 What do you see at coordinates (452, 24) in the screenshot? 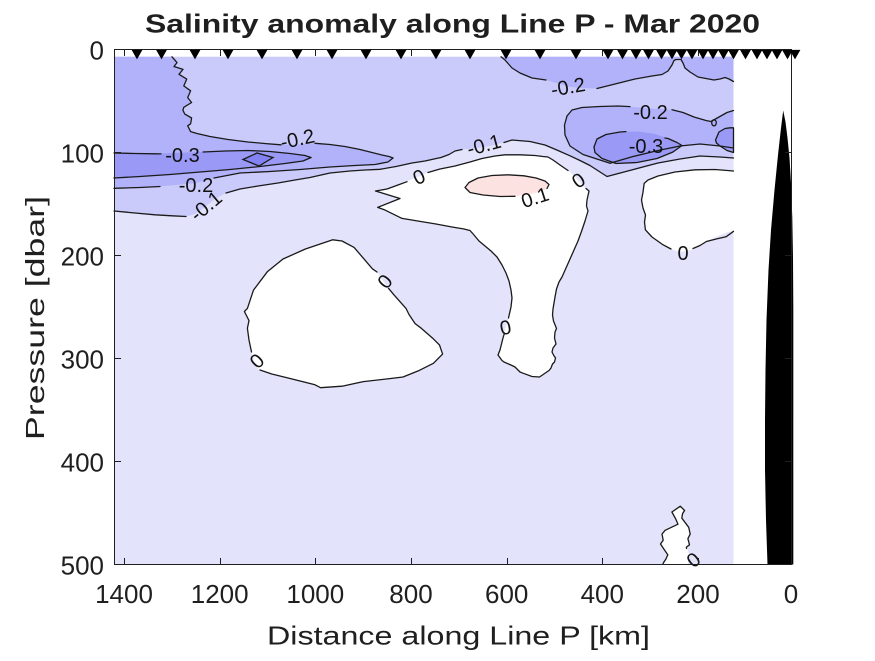
I see `svg-text:Salinity anomaly along Line P: Salinity anomaly along Line P - Mar 2020` at bounding box center [452, 24].